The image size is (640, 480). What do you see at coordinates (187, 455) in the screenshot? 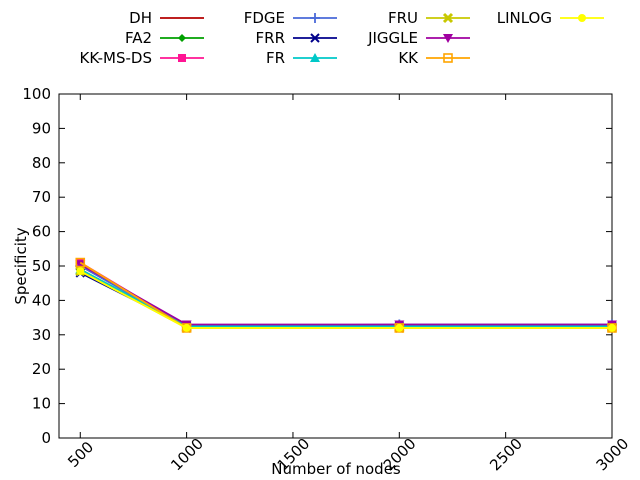
I see `x-tick-label: 1000` at bounding box center [187, 455].